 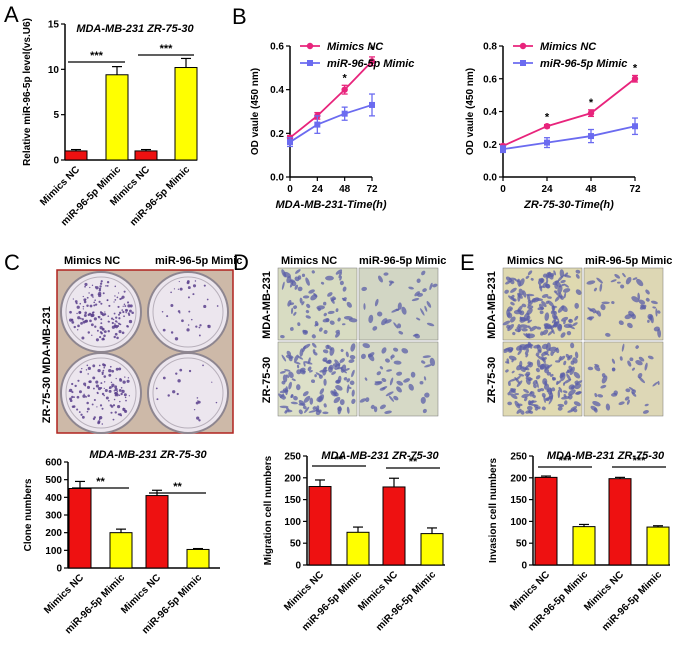 What do you see at coordinates (568, 205) in the screenshot?
I see `x-axis-label: ZR-75-30-Time(h)` at bounding box center [568, 205].